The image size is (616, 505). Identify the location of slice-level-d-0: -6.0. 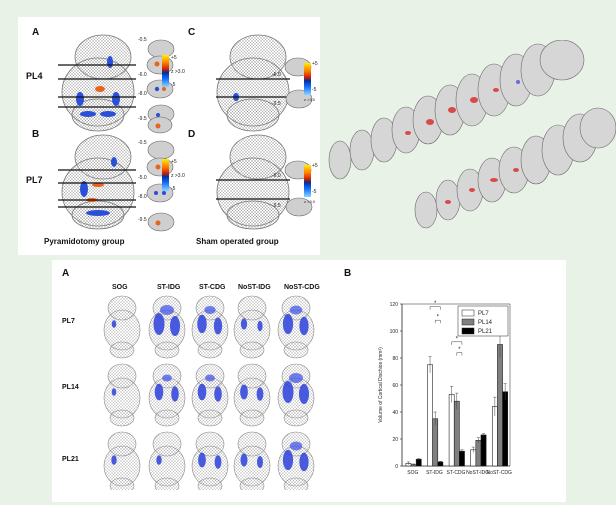
(276, 176).